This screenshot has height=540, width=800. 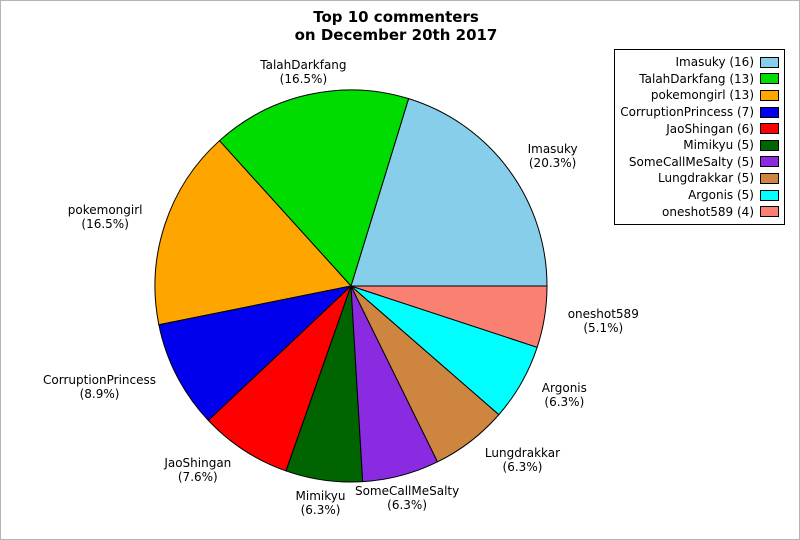 I want to click on legend-item-somecallmesalty: SomeCallMeSalty (5), so click(x=699, y=162).